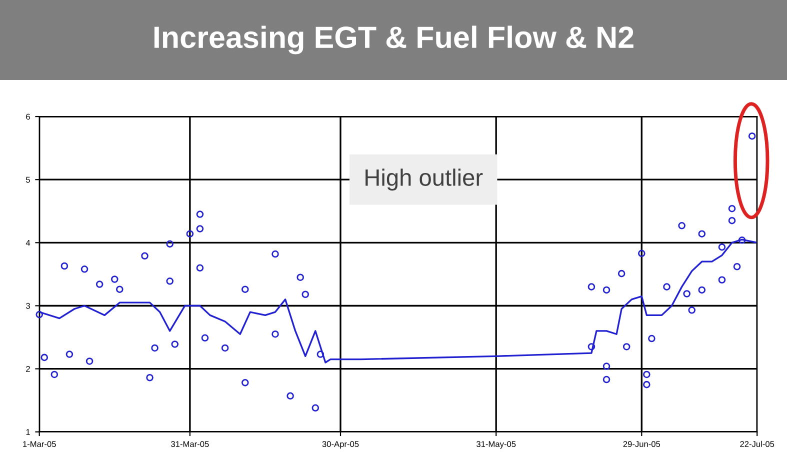  Describe the element at coordinates (28, 432) in the screenshot. I see `y-tick-label: 1` at that location.